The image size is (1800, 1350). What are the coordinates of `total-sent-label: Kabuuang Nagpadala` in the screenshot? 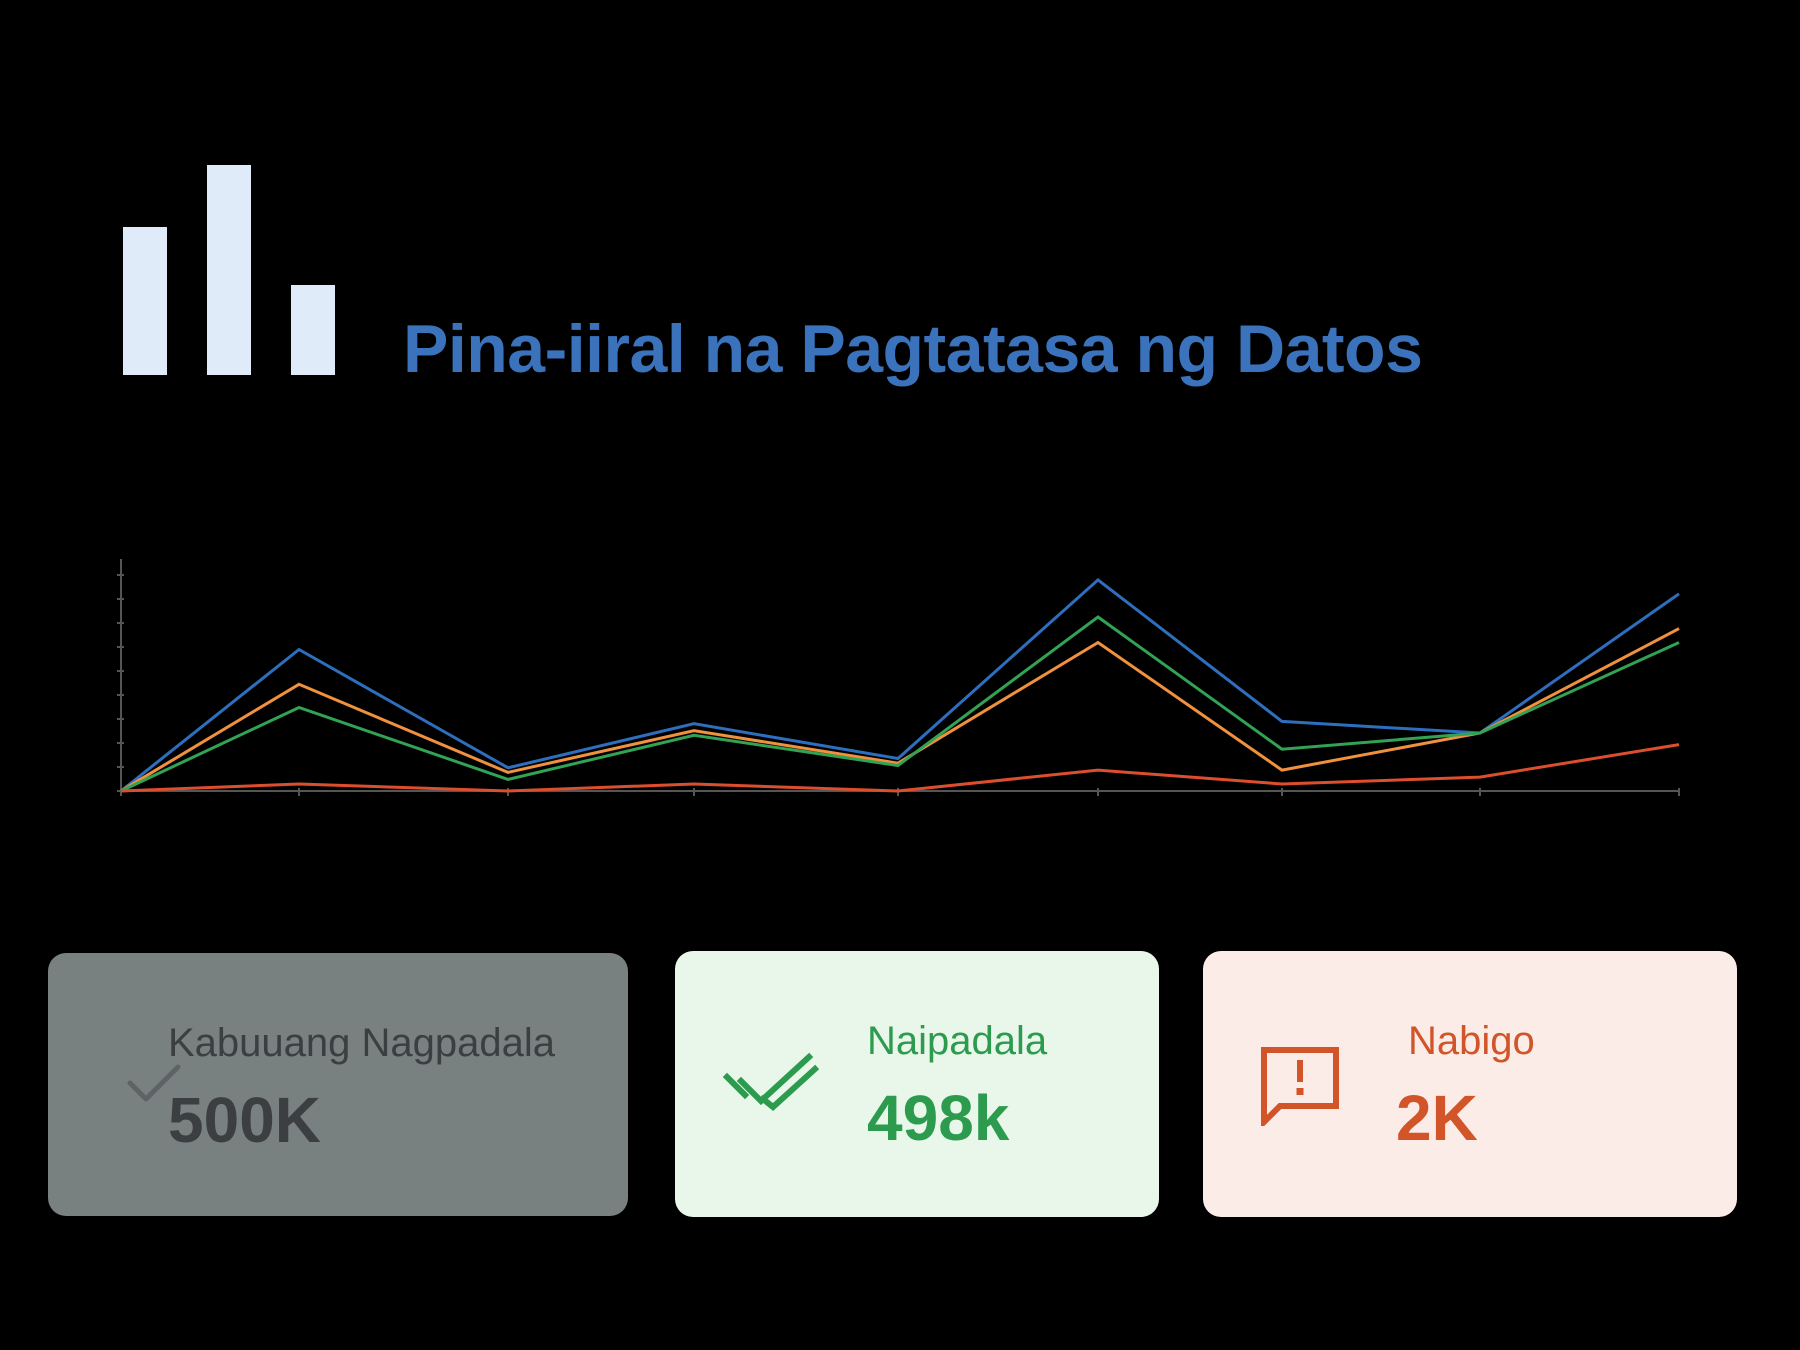 It's located at (362, 1043).